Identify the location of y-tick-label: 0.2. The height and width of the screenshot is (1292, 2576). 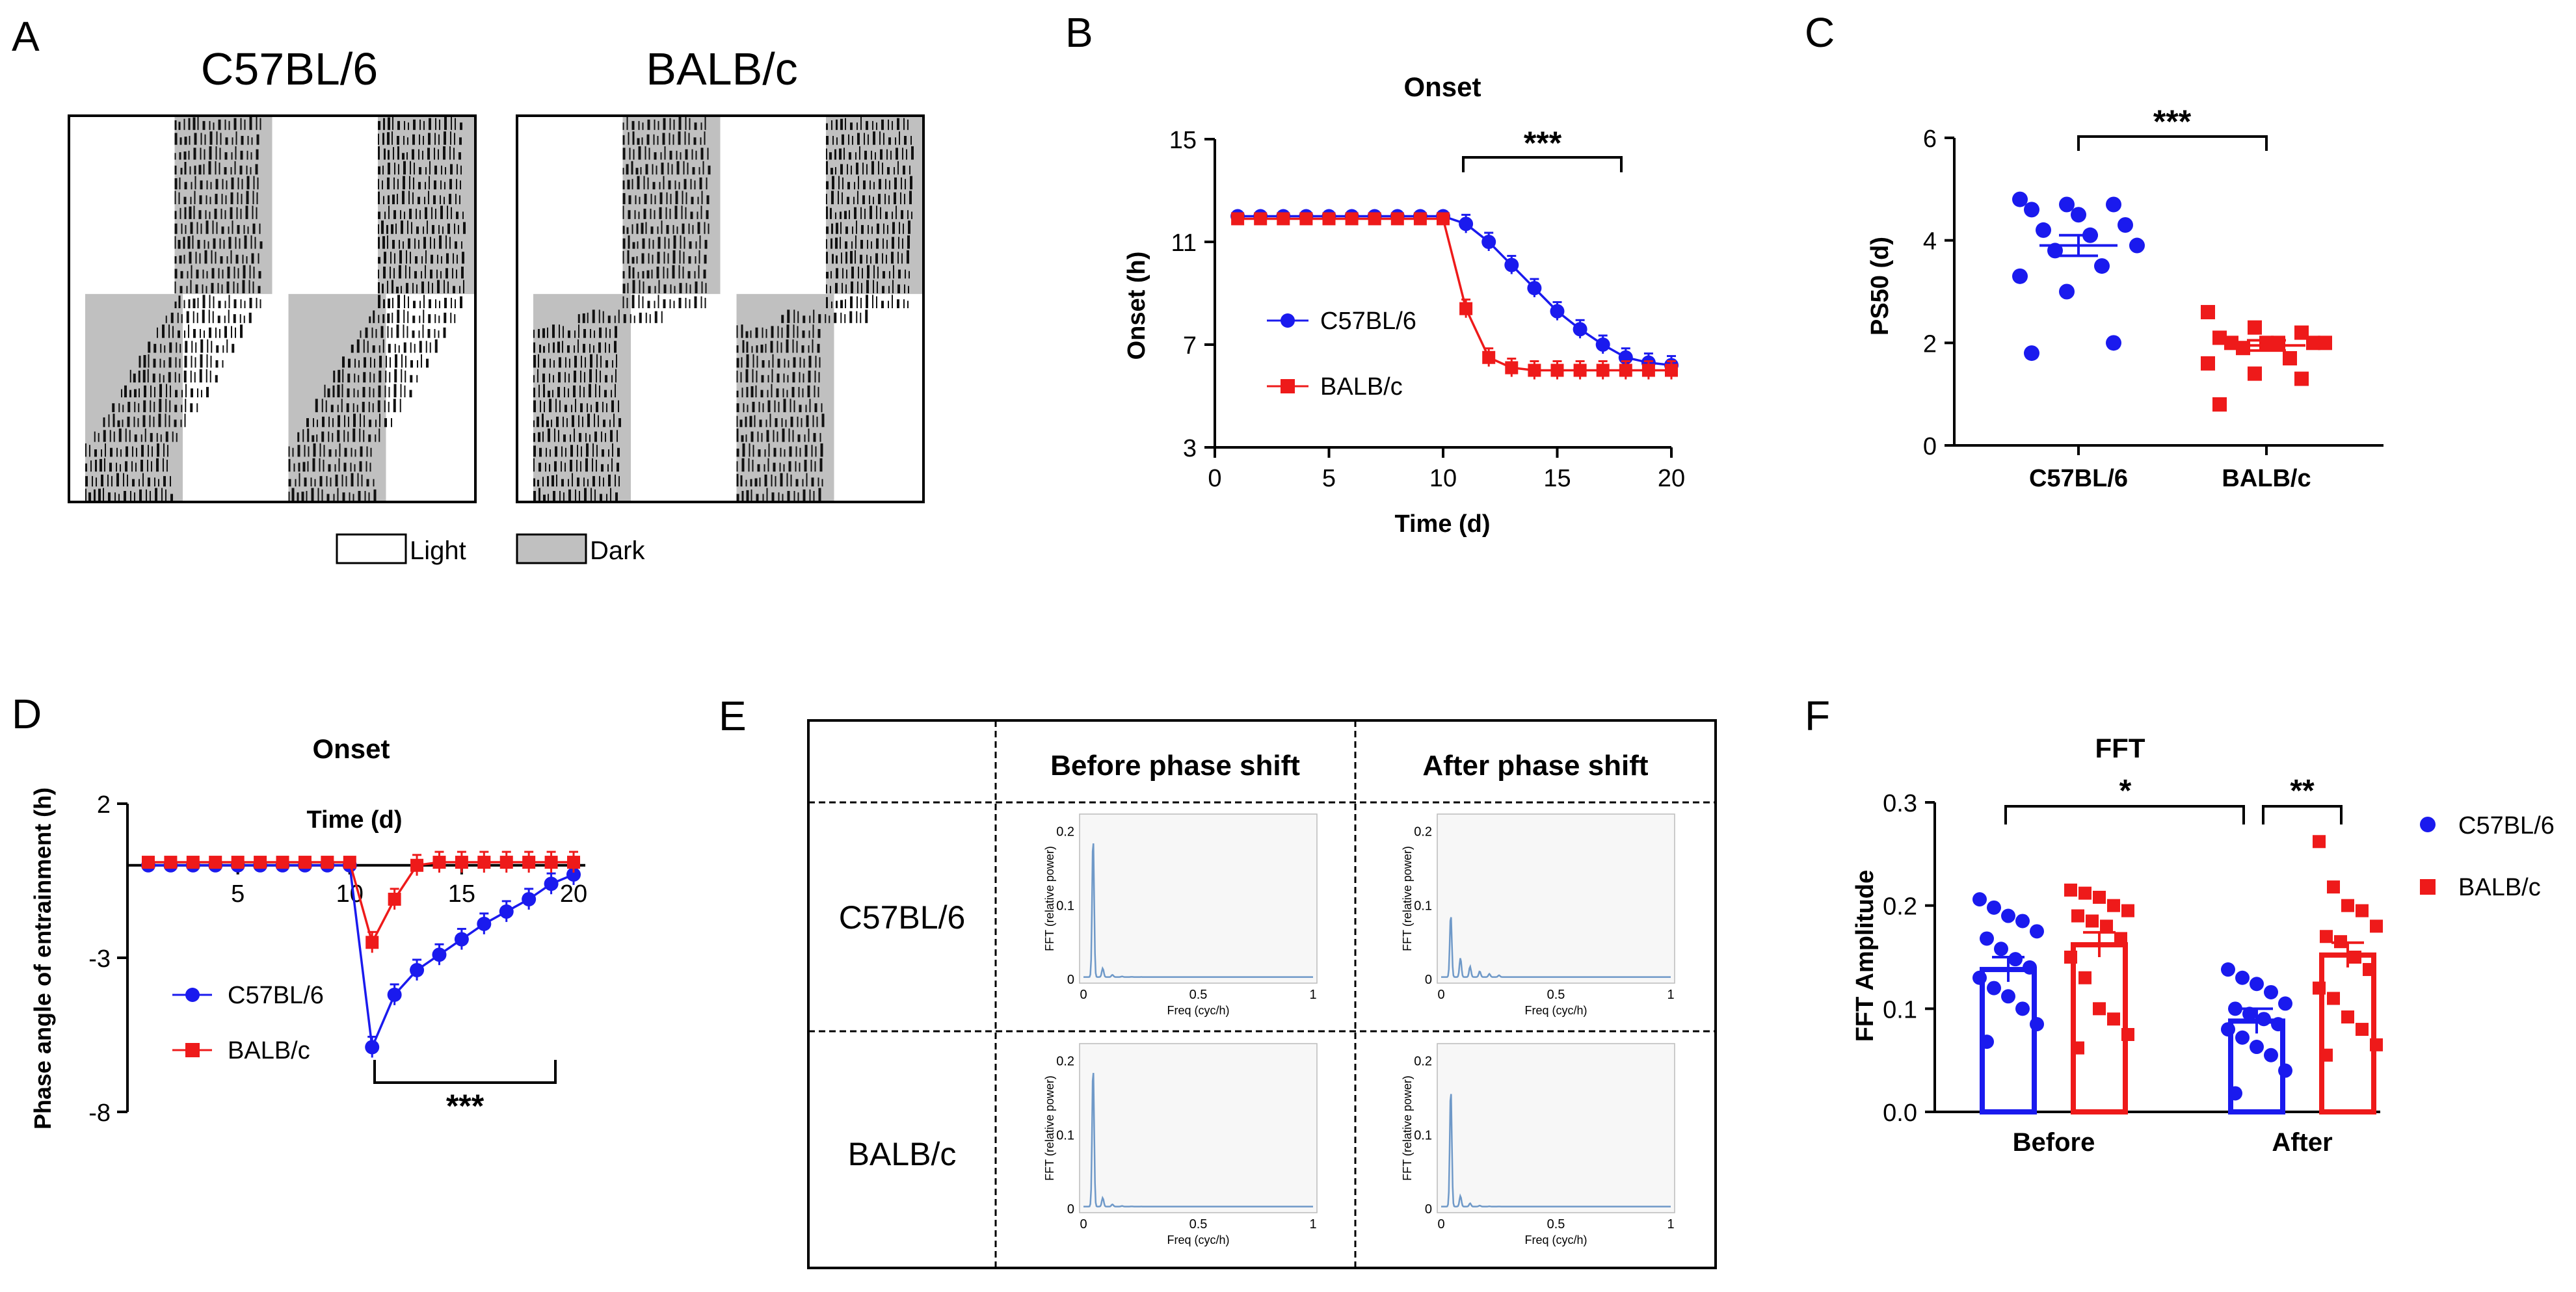
(1900, 907).